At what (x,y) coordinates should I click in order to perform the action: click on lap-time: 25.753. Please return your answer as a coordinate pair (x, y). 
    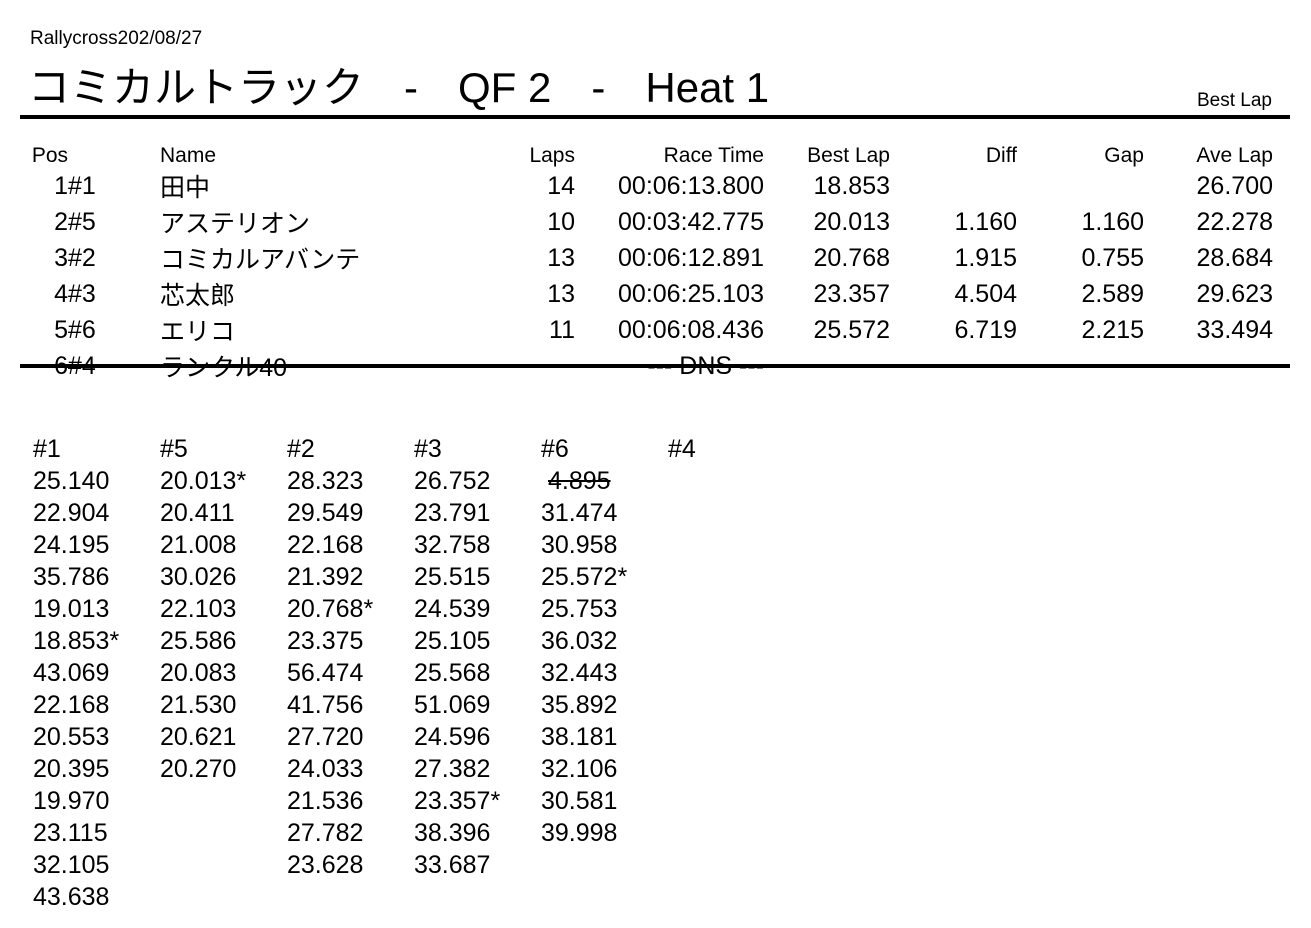
    Looking at the image, I should click on (579, 609).